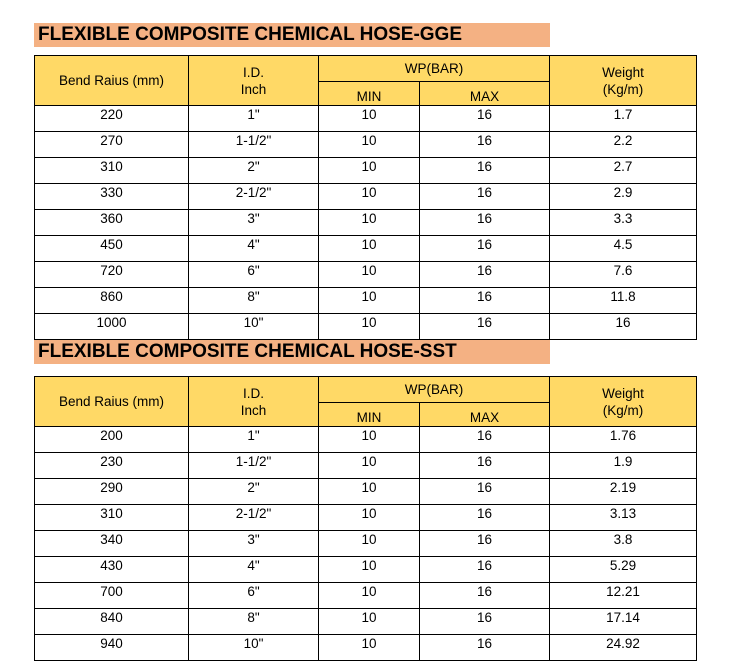 Image resolution: width=746 pixels, height=662 pixels. I want to click on cell-bend-radius: 860, so click(111, 300).